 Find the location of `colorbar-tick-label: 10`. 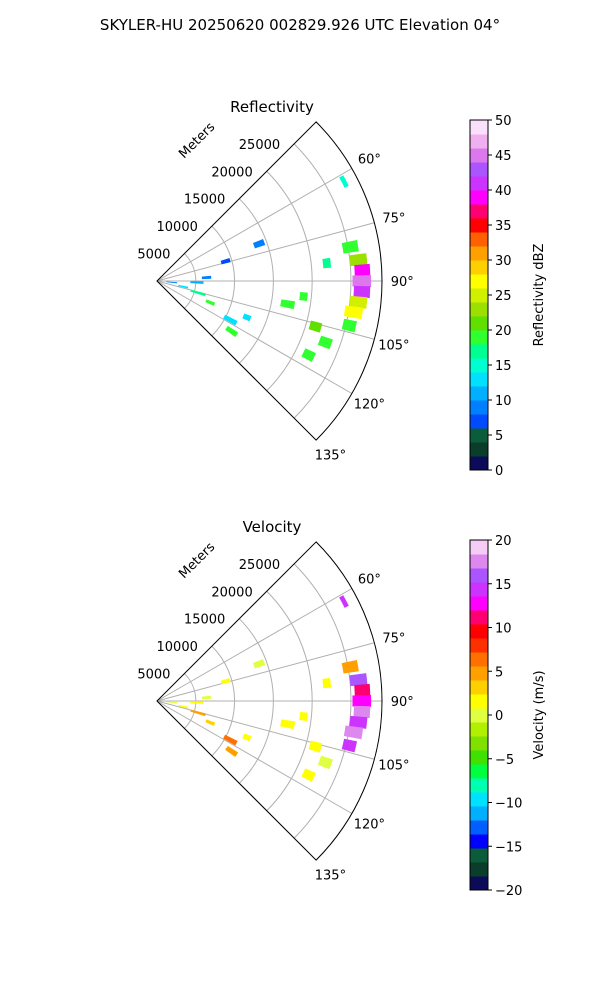

colorbar-tick-label: 10 is located at coordinates (503, 629).